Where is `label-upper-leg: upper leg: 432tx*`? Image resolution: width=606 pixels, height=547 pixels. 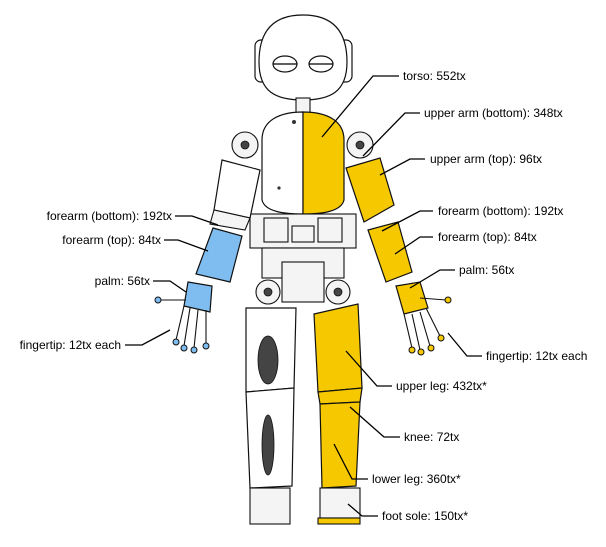
label-upper-leg: upper leg: 432tx* is located at coordinates (441, 386).